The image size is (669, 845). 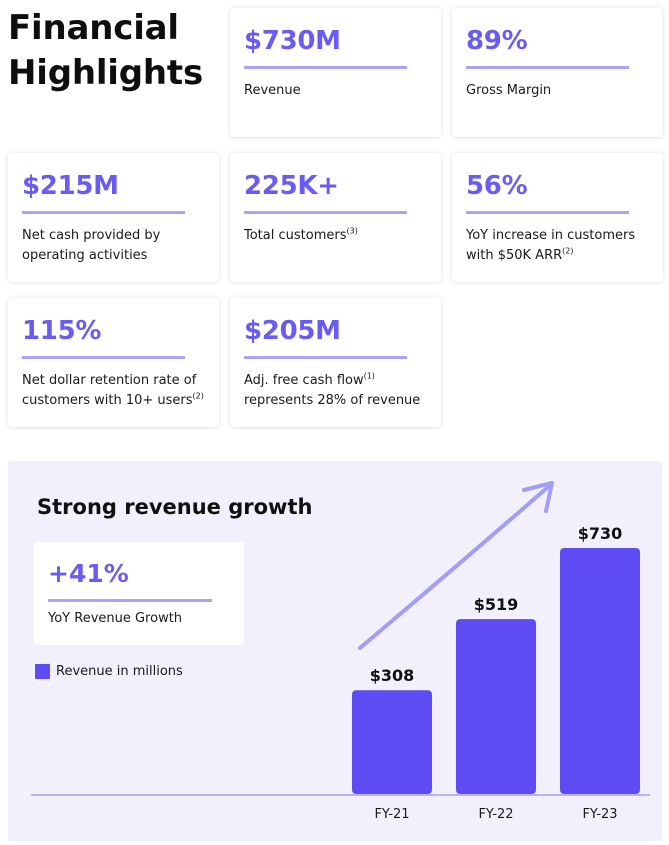 What do you see at coordinates (109, 380) in the screenshot?
I see `metric-label-line1: Net dollar retention rate of` at bounding box center [109, 380].